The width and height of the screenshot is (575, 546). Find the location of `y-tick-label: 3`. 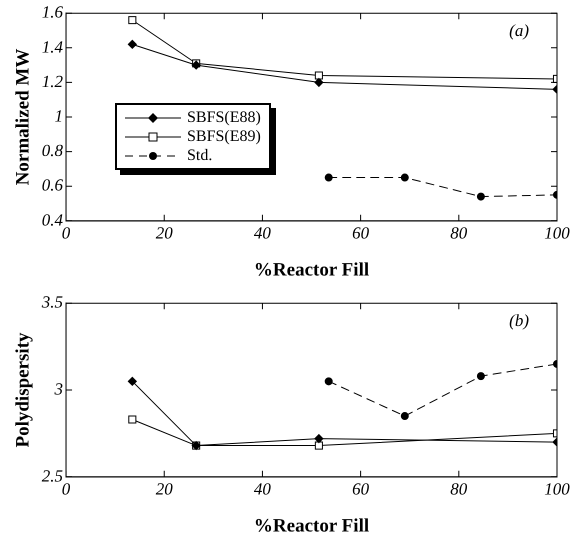

y-tick-label: 3 is located at coordinates (59, 388).